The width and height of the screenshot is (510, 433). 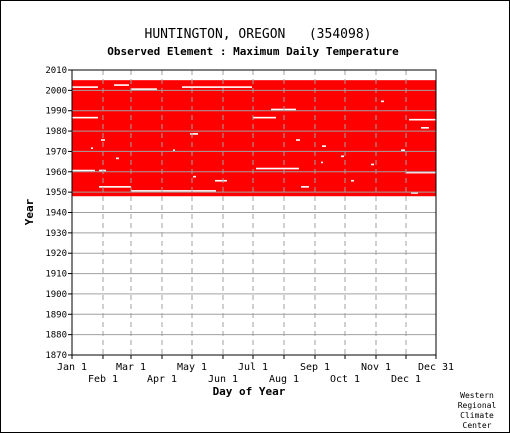 I want to click on credit-line: Regional, so click(x=477, y=405).